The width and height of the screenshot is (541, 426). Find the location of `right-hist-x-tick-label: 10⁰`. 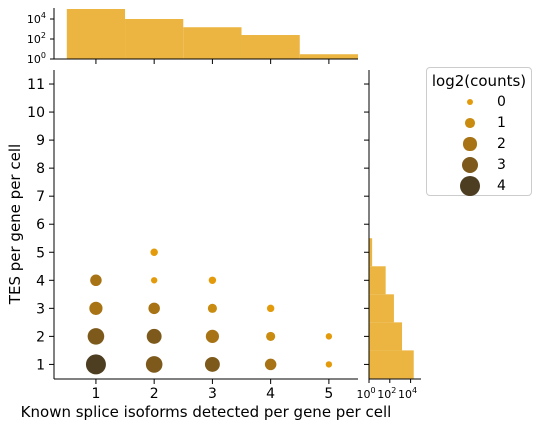

right-hist-x-tick-label: 10⁰ is located at coordinates (365, 393).